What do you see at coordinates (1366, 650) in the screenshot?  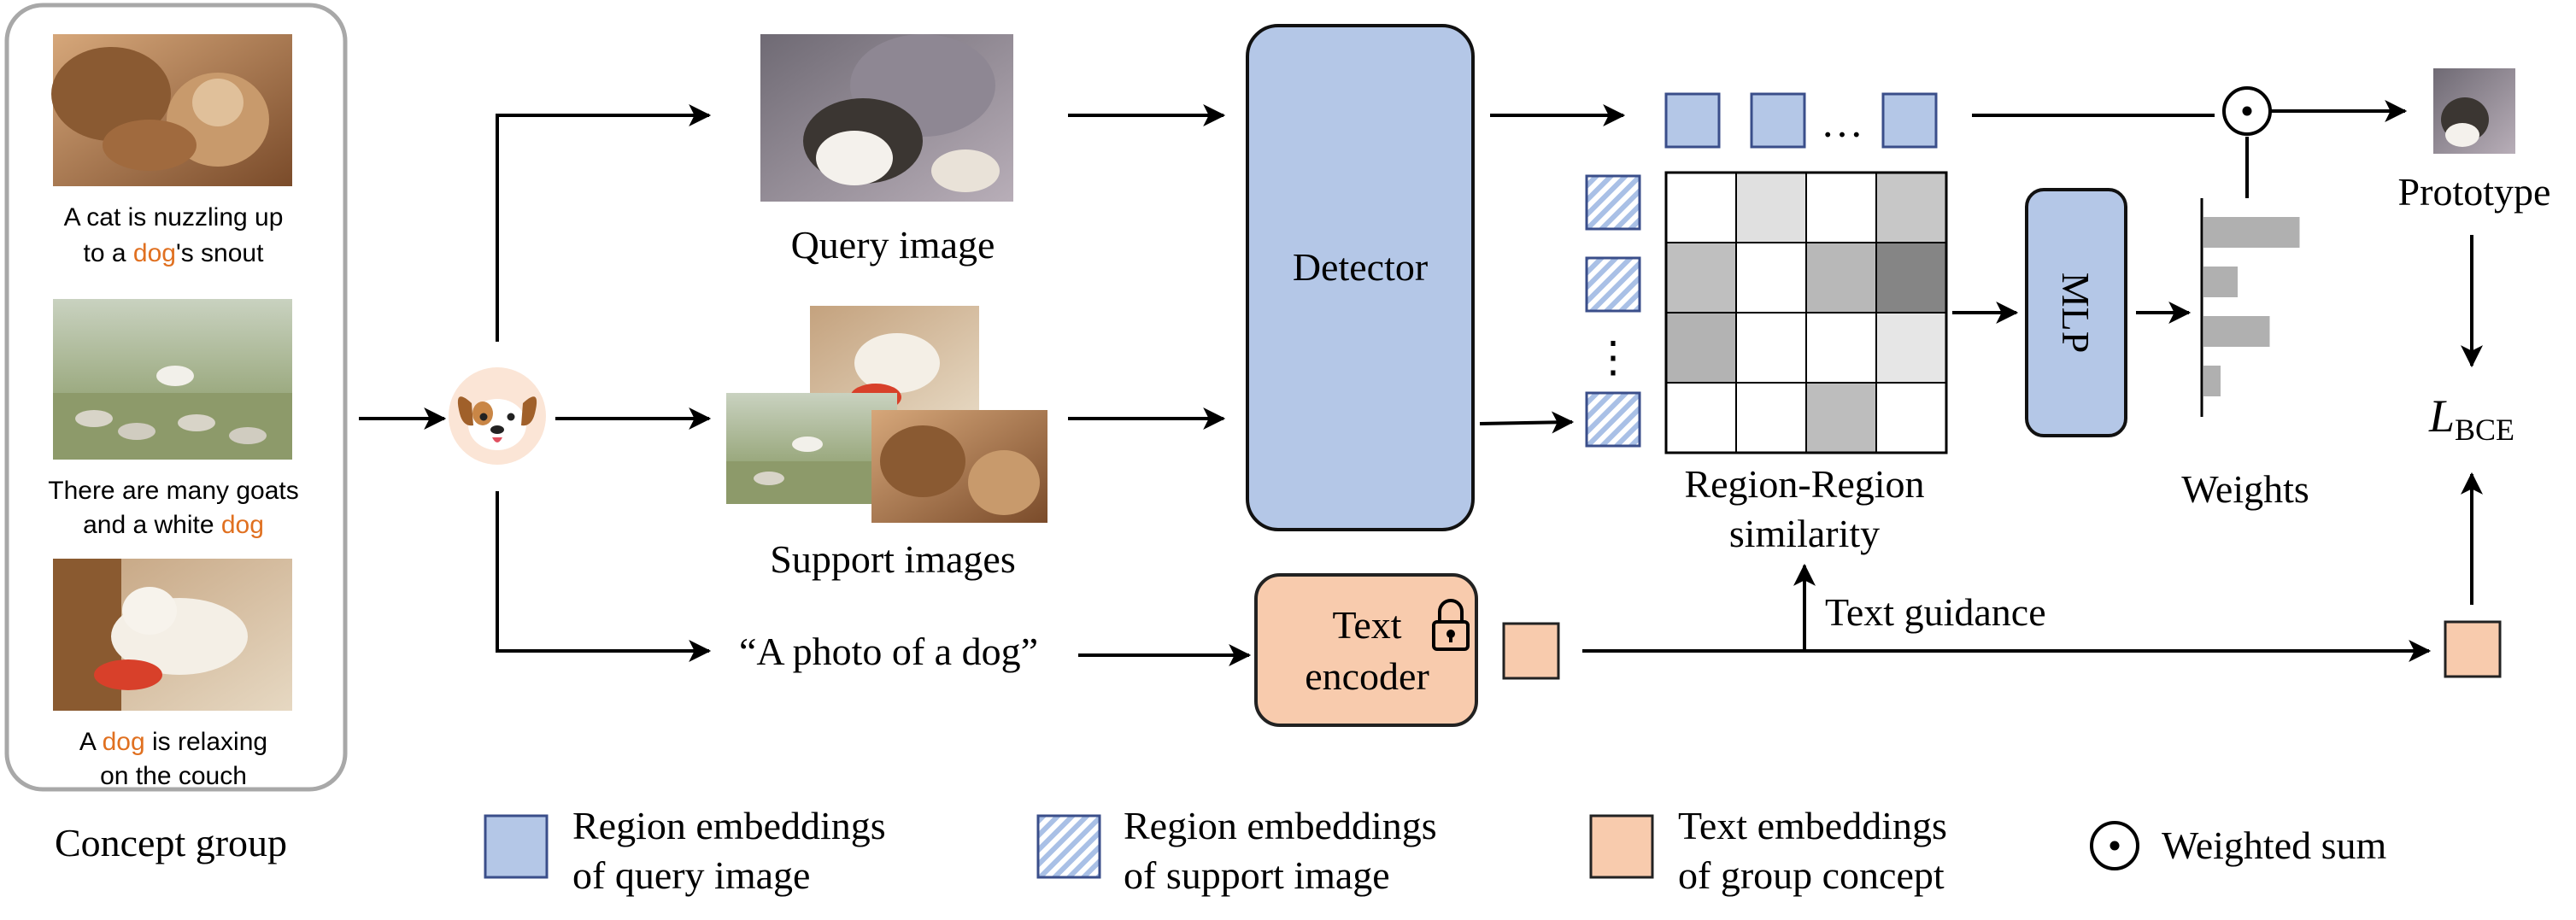 I see `text-encoder-block: Text encoder` at bounding box center [1366, 650].